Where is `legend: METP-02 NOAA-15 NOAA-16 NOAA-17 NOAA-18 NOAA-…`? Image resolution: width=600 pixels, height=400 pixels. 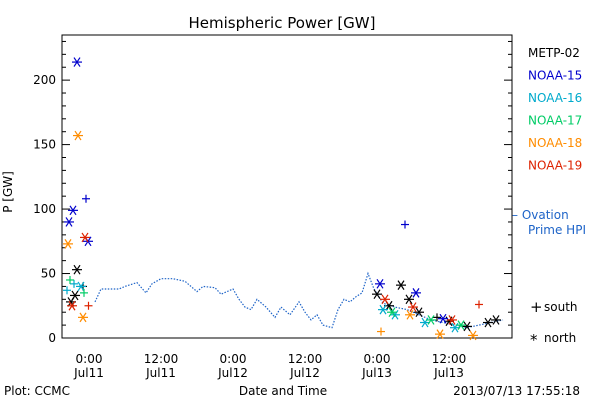
legend: METP-02 NOAA-15 NOAA-16 NOAA-17 NOAA-18 NOAA-… is located at coordinates (549, 141).